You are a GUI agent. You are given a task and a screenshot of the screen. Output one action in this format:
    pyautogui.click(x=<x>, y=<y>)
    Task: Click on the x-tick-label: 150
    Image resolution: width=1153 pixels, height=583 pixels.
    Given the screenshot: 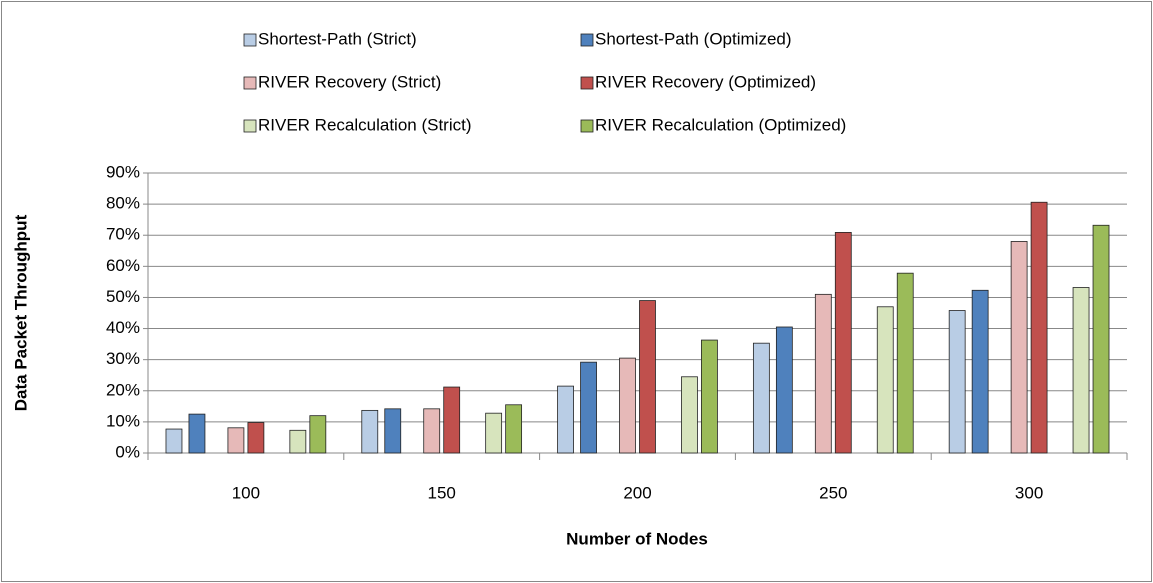 What is the action you would take?
    pyautogui.click(x=442, y=492)
    